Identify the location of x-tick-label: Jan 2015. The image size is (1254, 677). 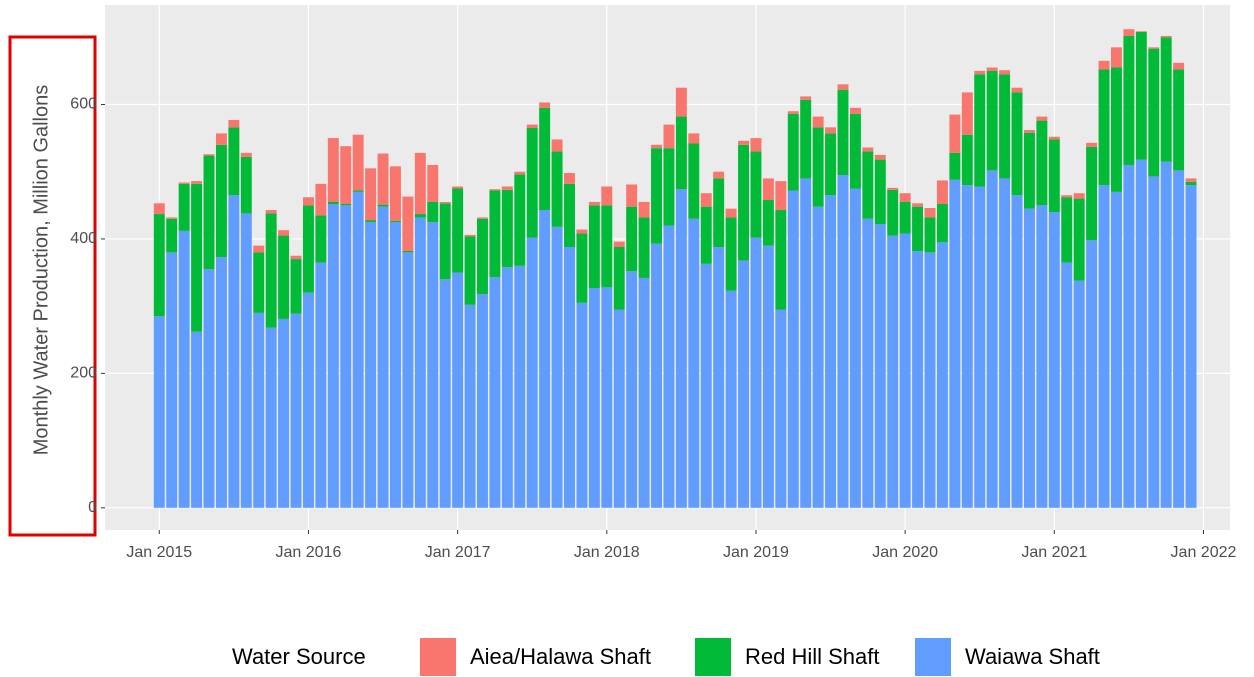
(159, 552).